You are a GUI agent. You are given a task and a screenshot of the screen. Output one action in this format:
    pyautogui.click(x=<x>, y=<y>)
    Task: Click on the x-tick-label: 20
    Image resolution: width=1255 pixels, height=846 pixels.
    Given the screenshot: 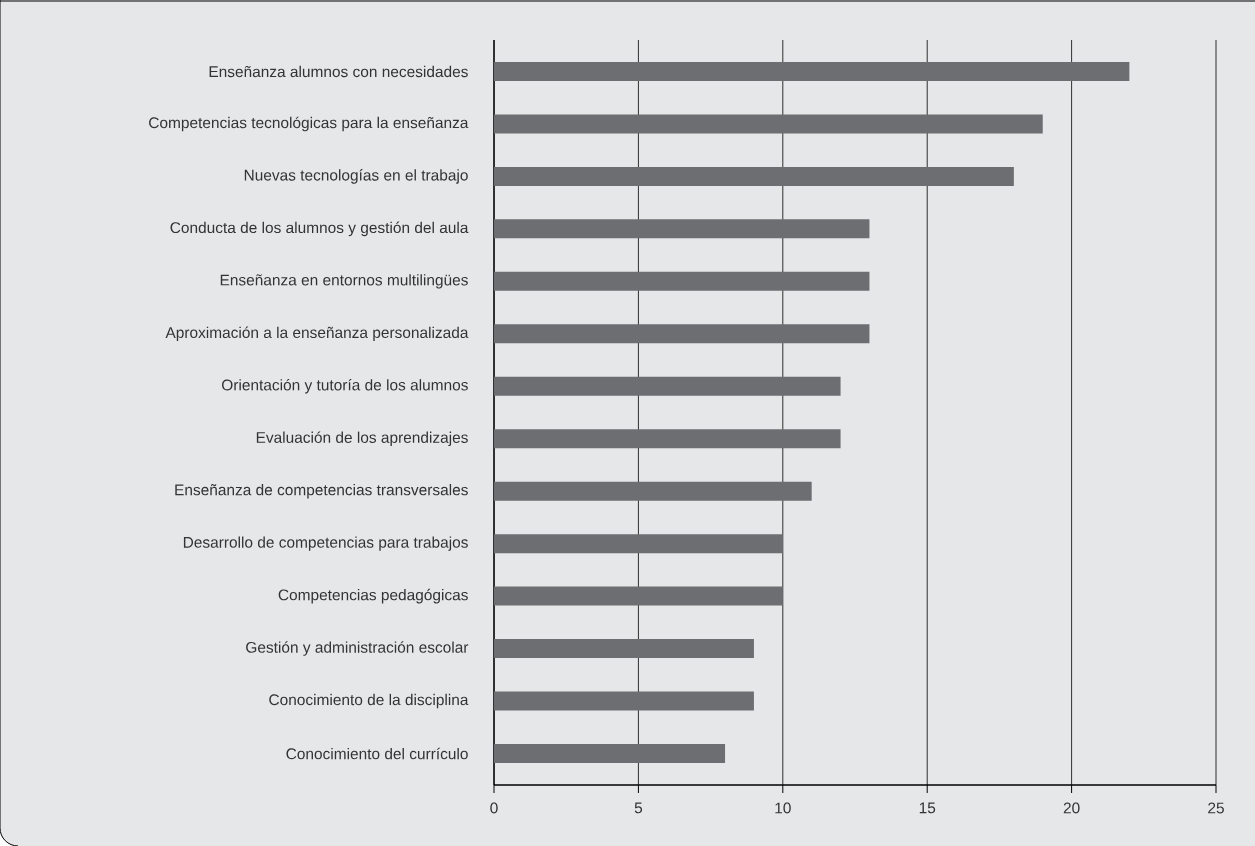 What is the action you would take?
    pyautogui.click(x=1071, y=808)
    